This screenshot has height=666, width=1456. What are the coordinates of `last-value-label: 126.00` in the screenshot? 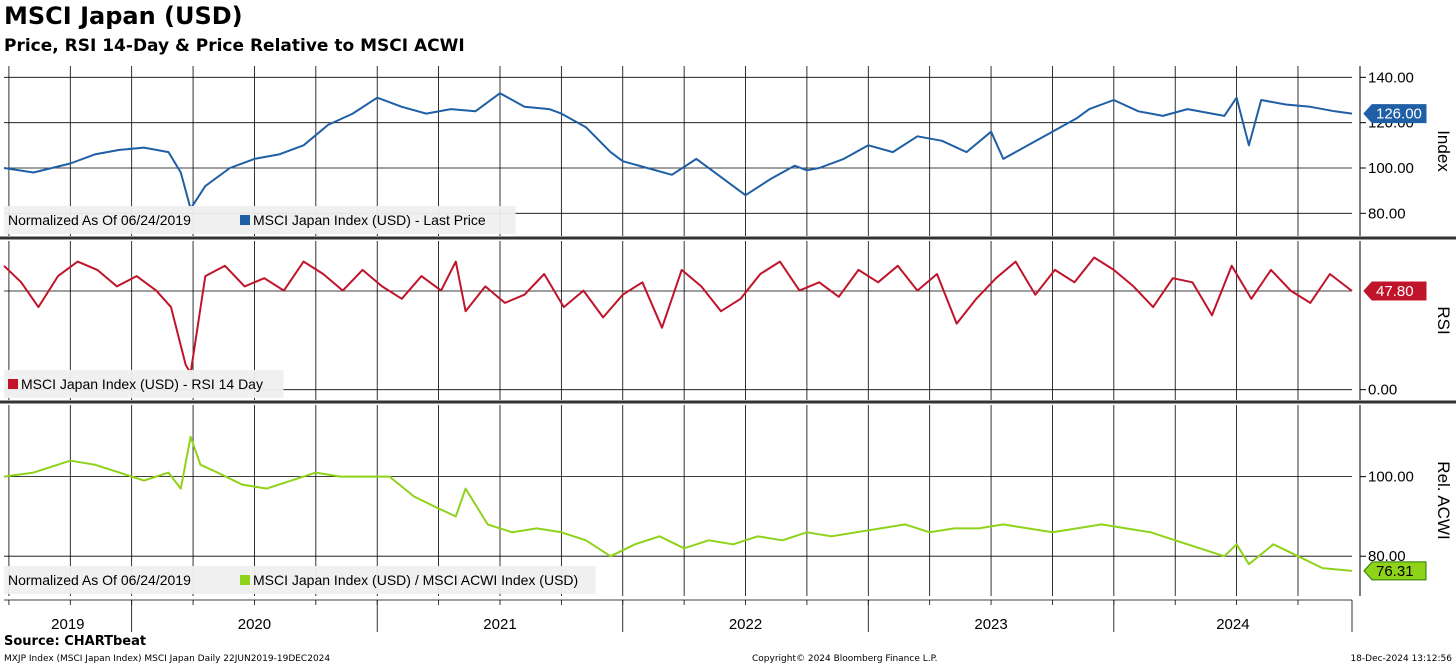 It's located at (1399, 114).